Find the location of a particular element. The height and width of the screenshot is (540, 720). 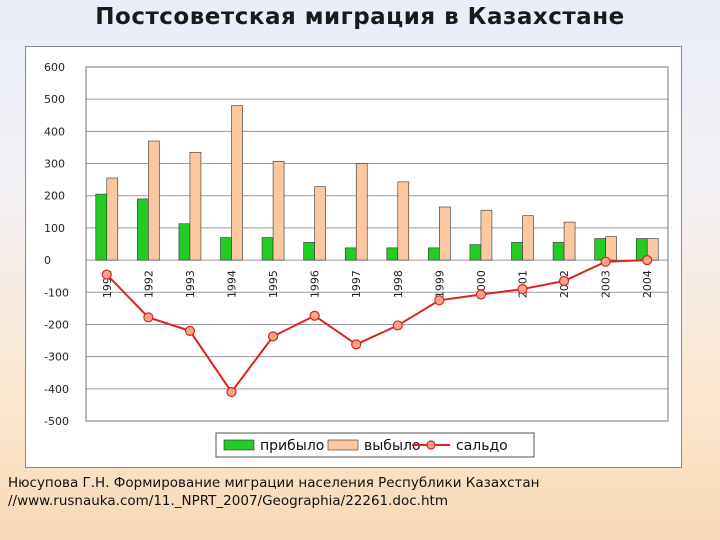

y-tick-label: -500 is located at coordinates (56, 421).